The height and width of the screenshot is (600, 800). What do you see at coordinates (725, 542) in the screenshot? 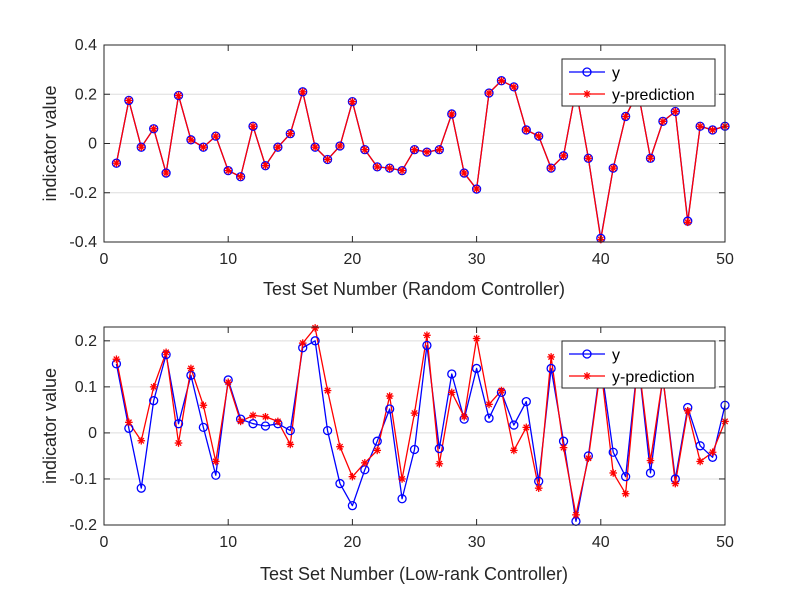
I see `x-tick-label: 50` at bounding box center [725, 542].